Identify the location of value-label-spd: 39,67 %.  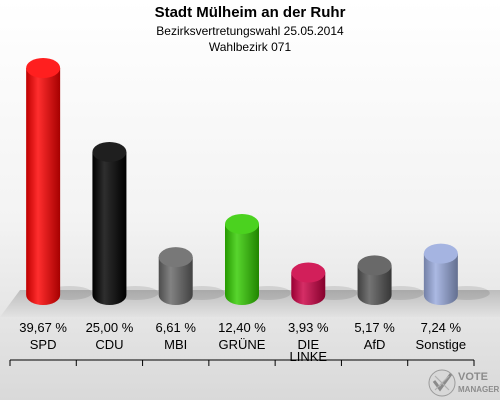
(43, 327).